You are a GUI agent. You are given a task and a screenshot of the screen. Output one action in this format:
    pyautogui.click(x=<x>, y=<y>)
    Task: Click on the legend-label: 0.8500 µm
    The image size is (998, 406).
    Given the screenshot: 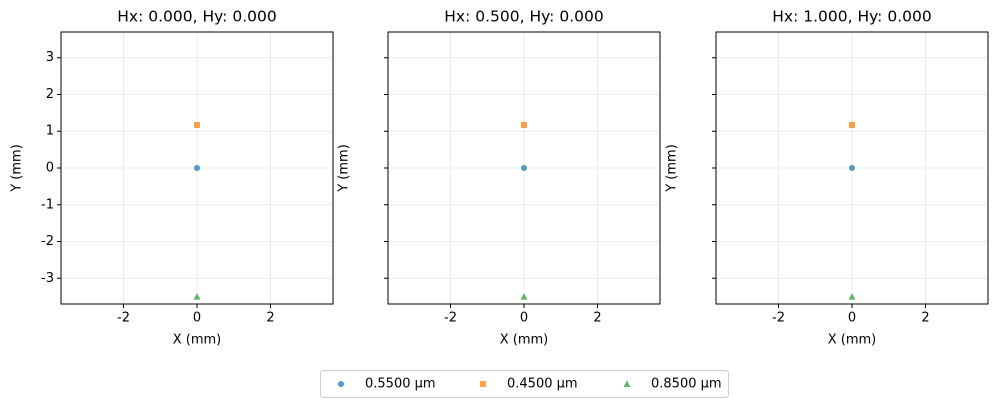 What is the action you would take?
    pyautogui.click(x=686, y=384)
    